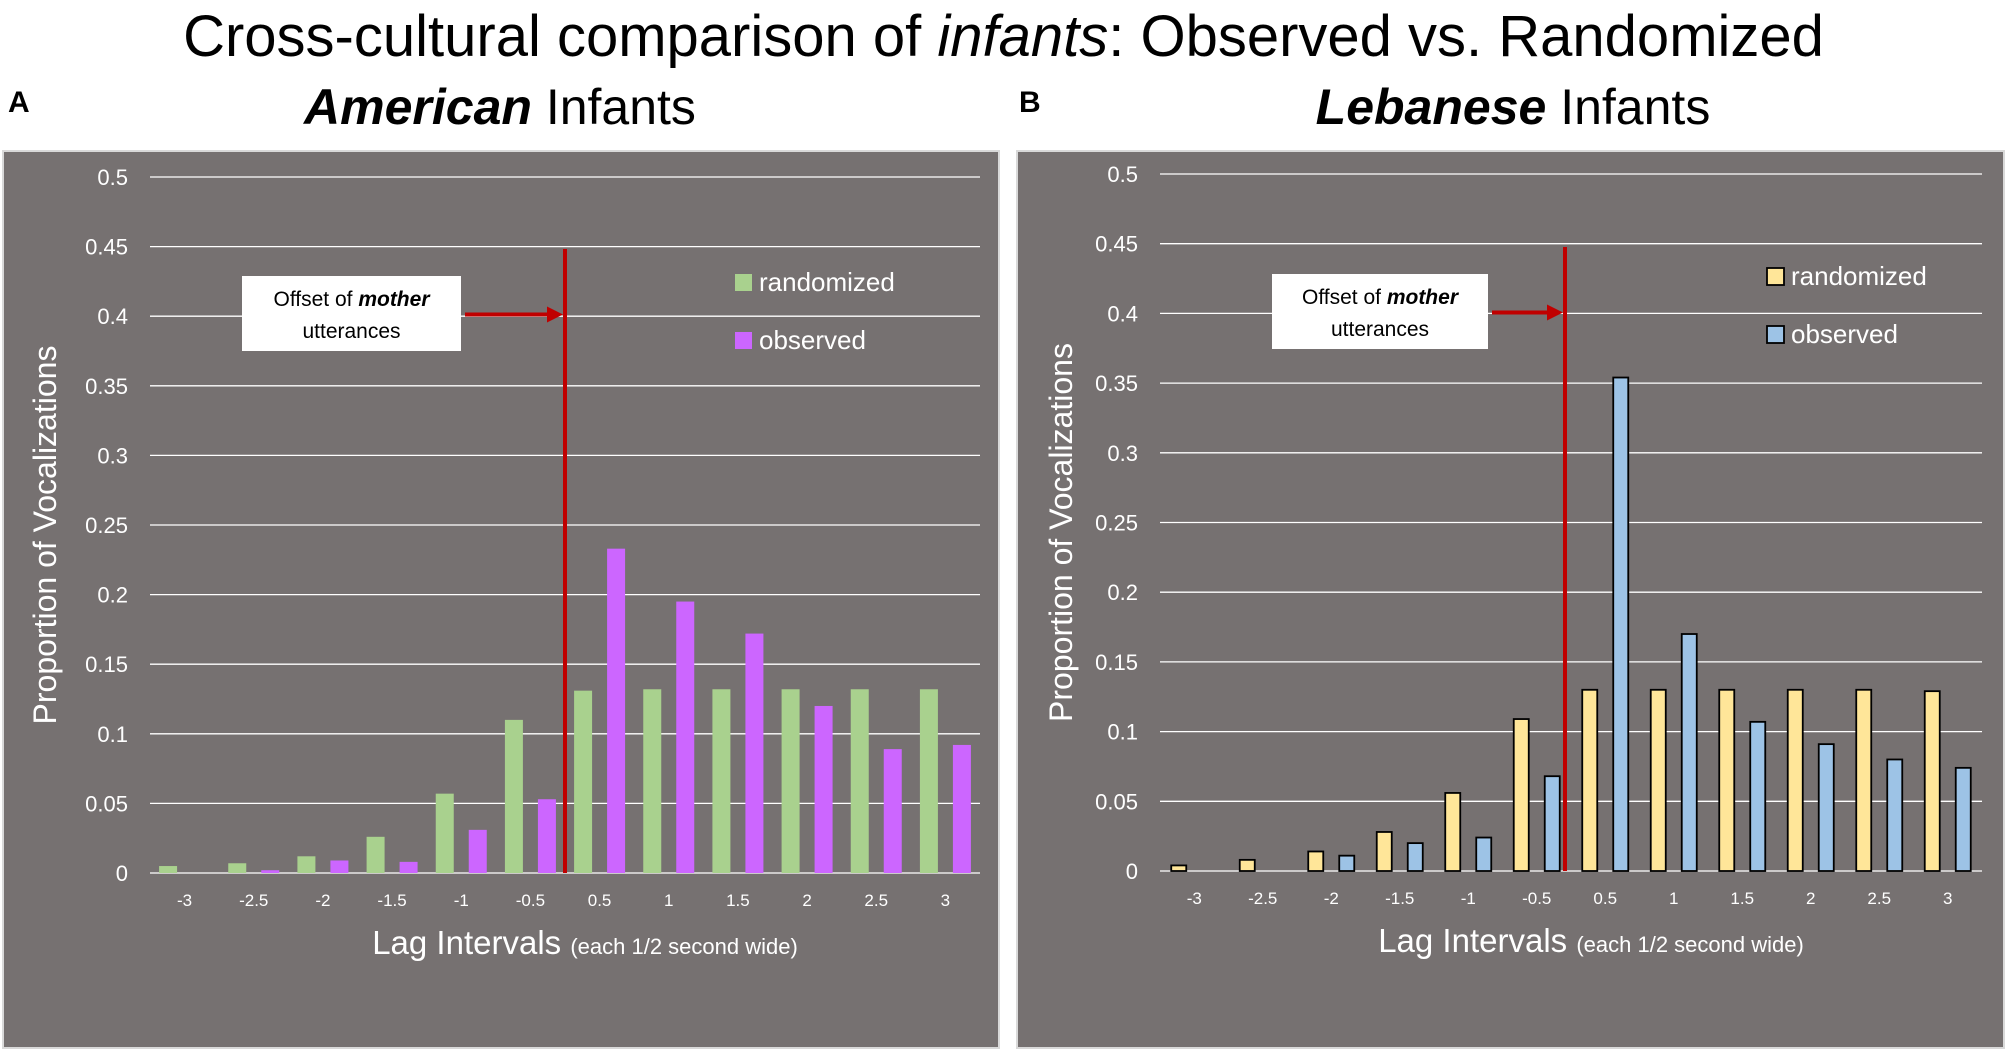 The height and width of the screenshot is (1051, 2007). I want to click on legend-swatch-observed, so click(743, 340).